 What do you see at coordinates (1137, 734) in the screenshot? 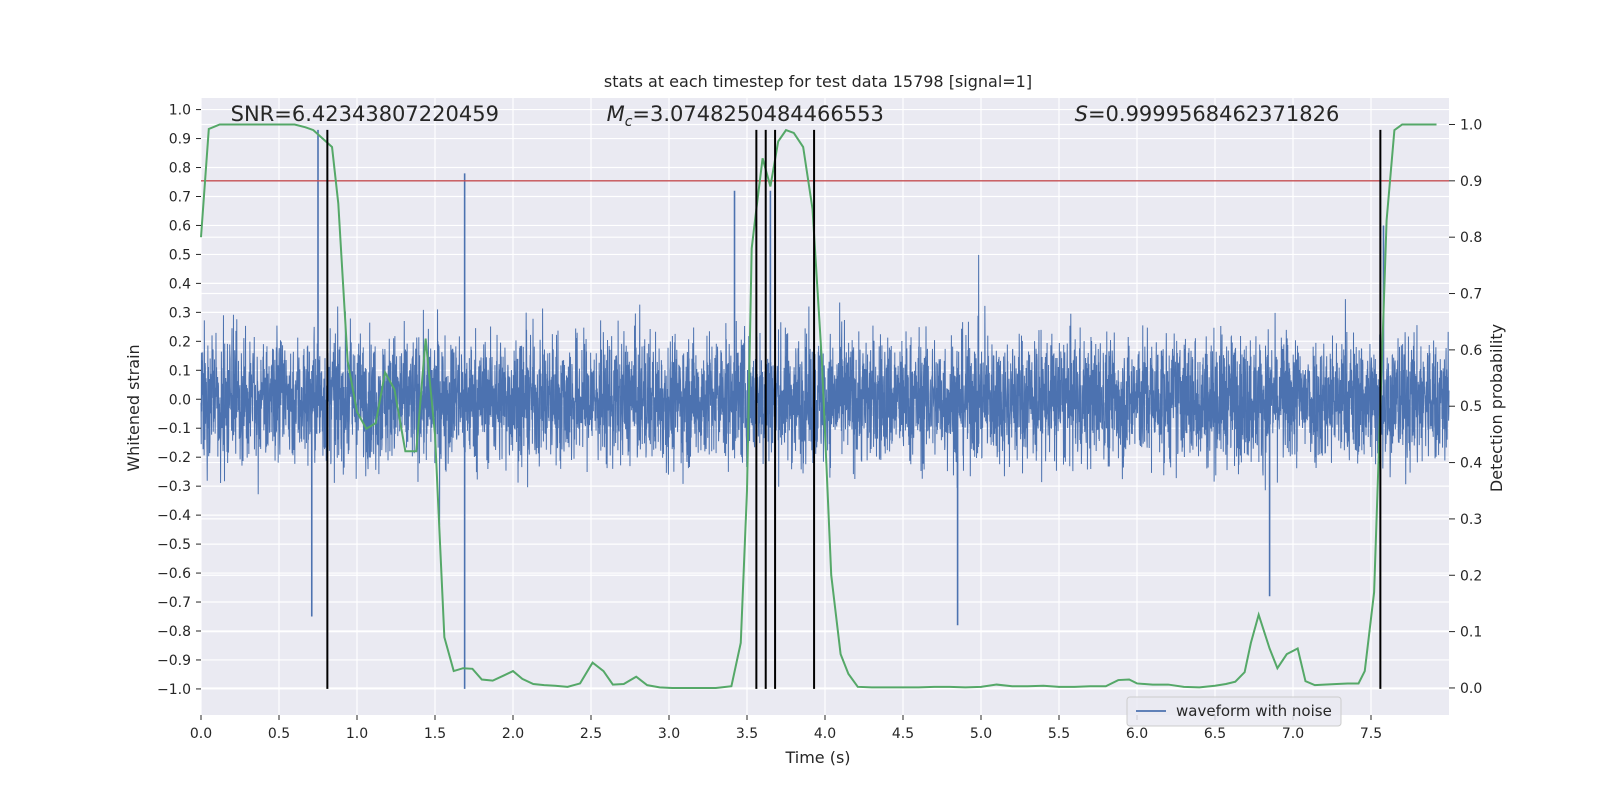
I see `x-tick-label: 6.0` at bounding box center [1137, 734].